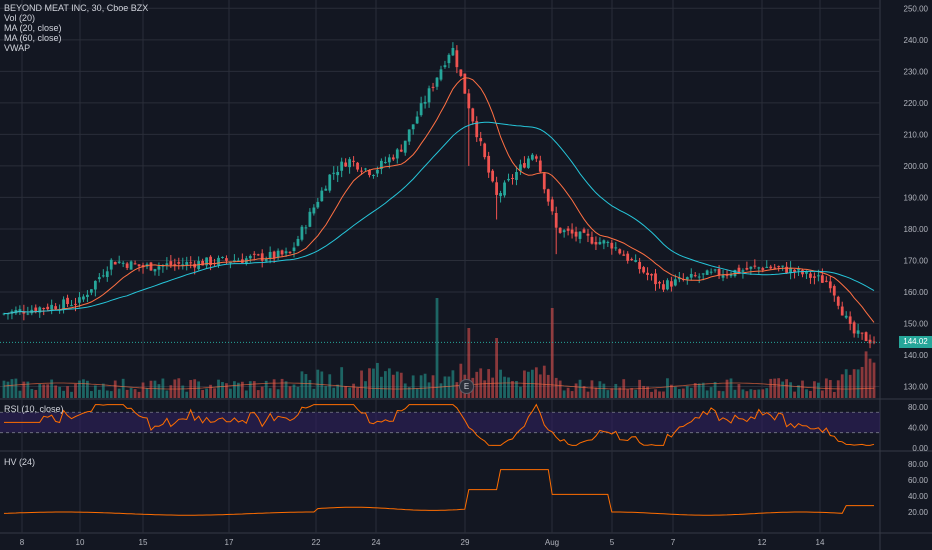 The width and height of the screenshot is (932, 550). Describe the element at coordinates (466, 386) in the screenshot. I see `earnings-icon: E` at that location.